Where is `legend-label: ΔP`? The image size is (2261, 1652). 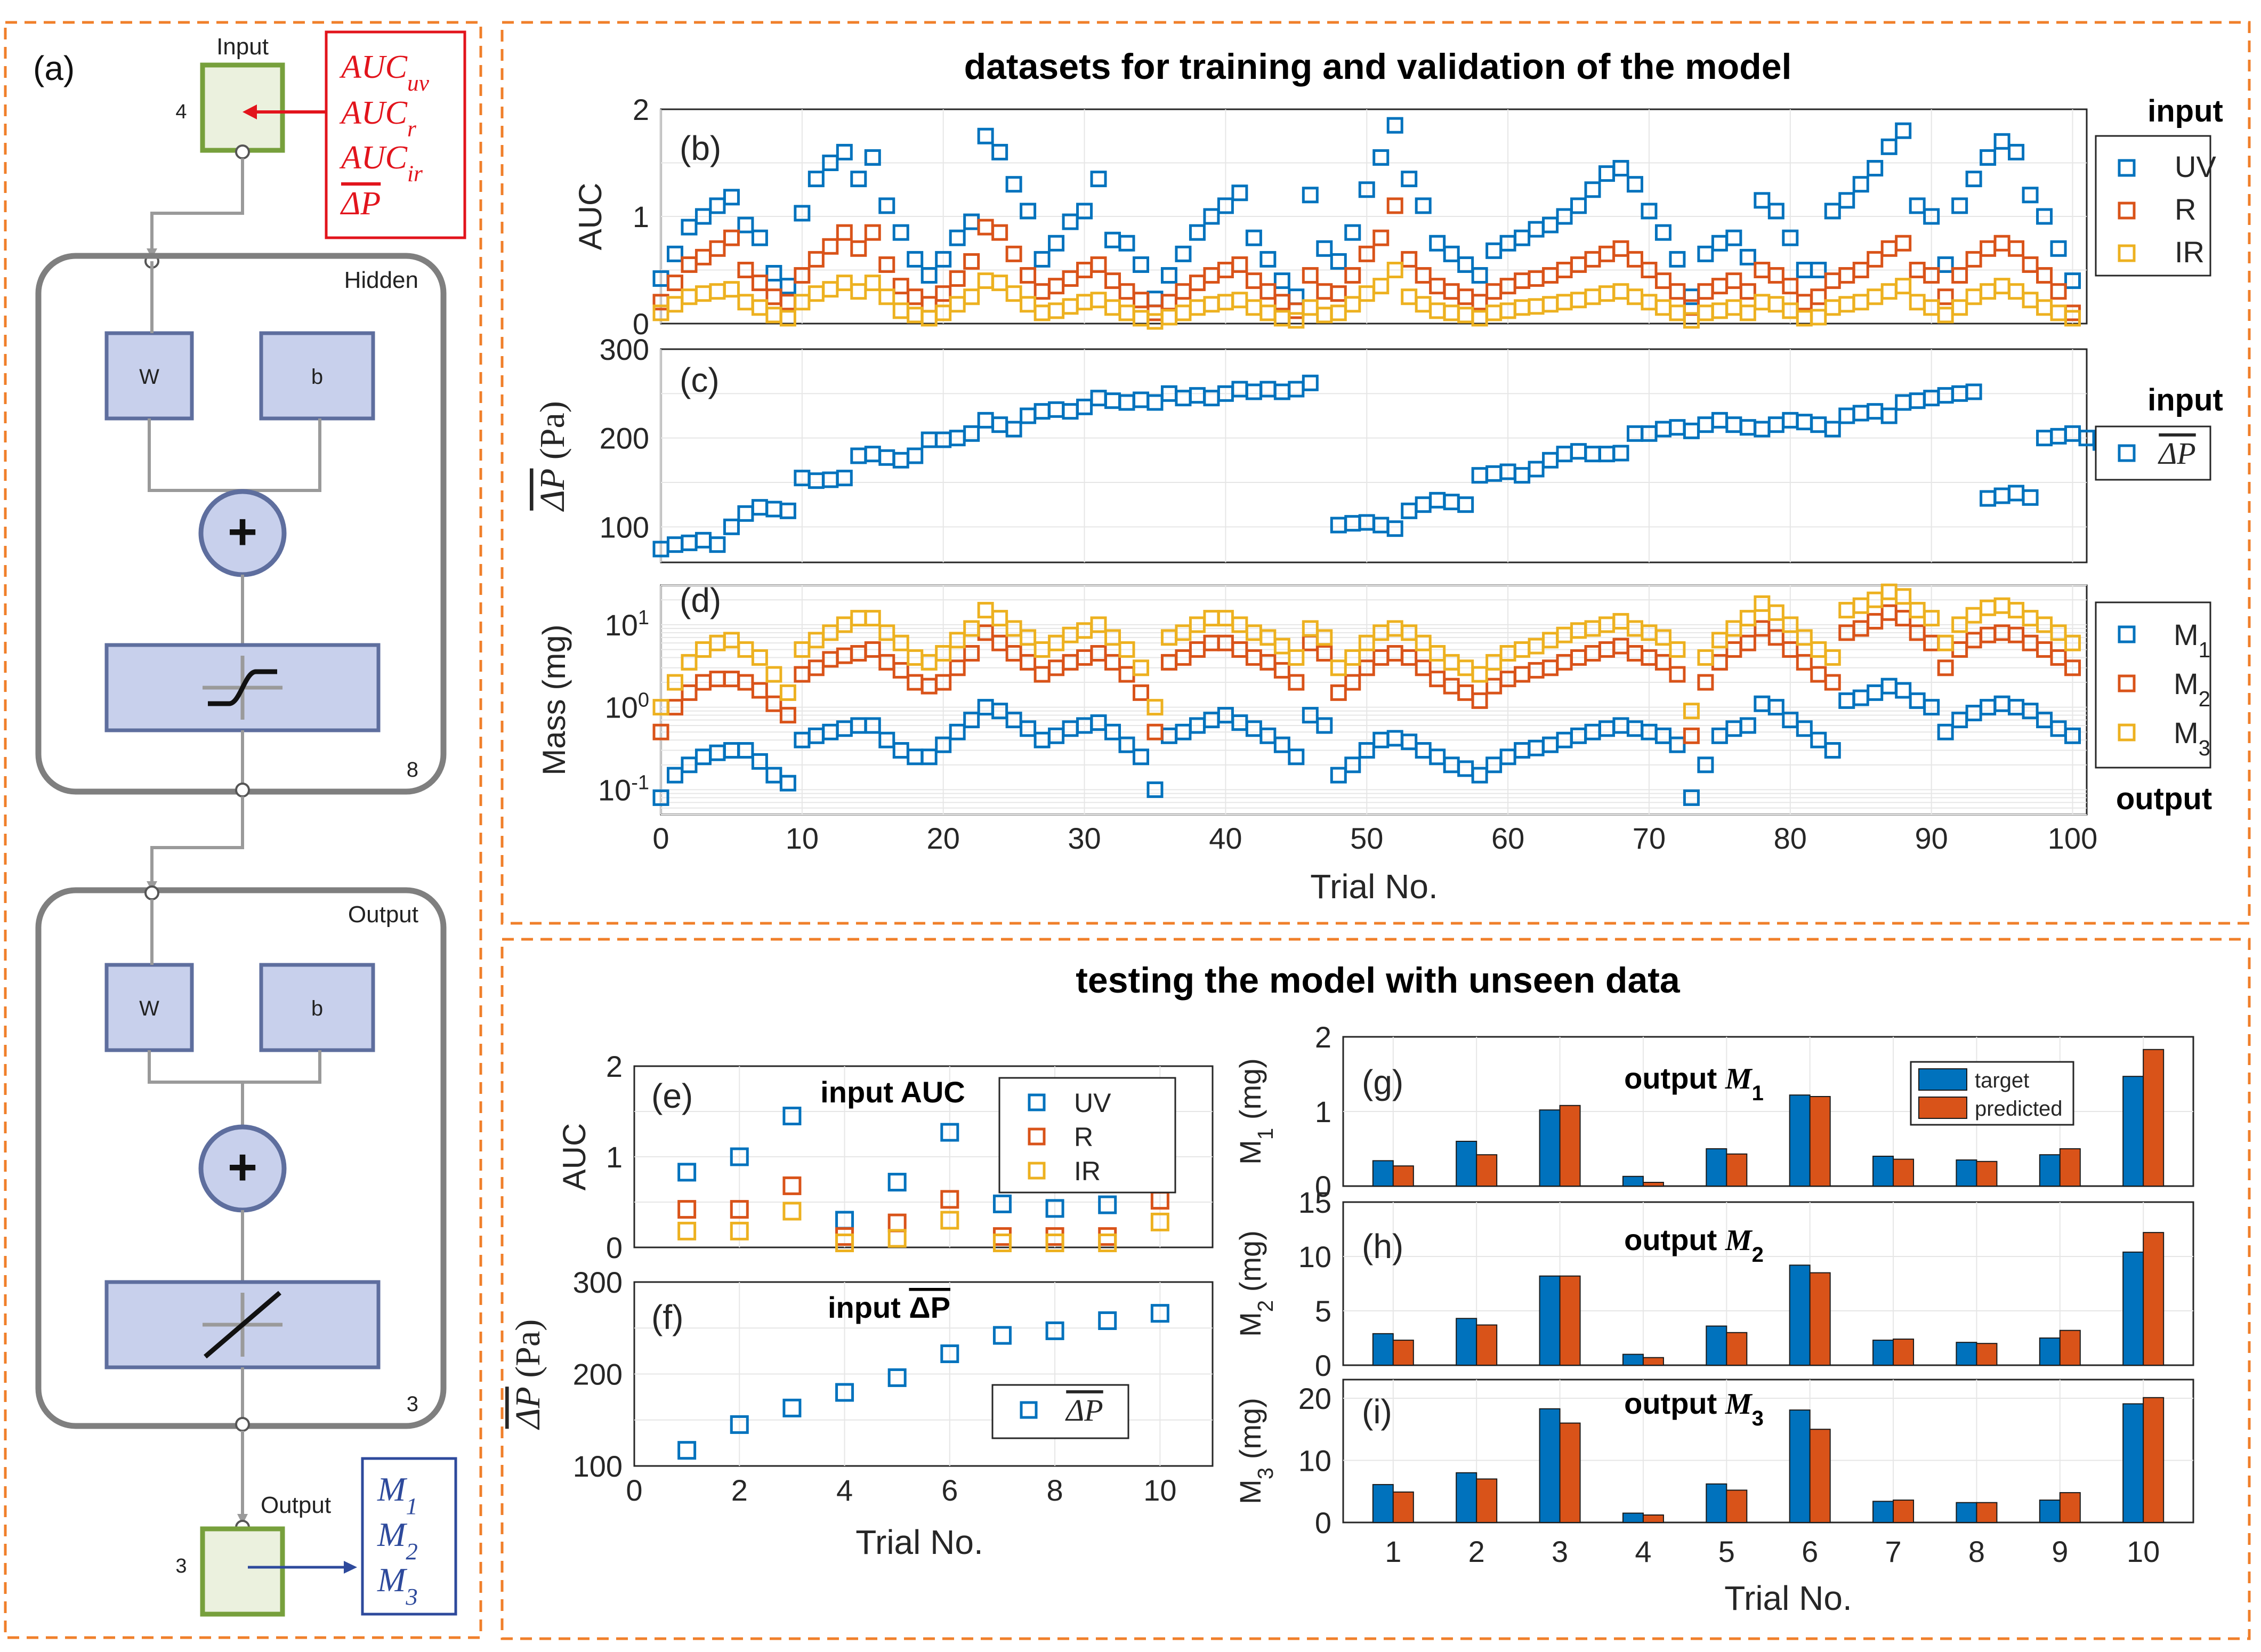
legend-label: ΔP is located at coordinates (1084, 1410).